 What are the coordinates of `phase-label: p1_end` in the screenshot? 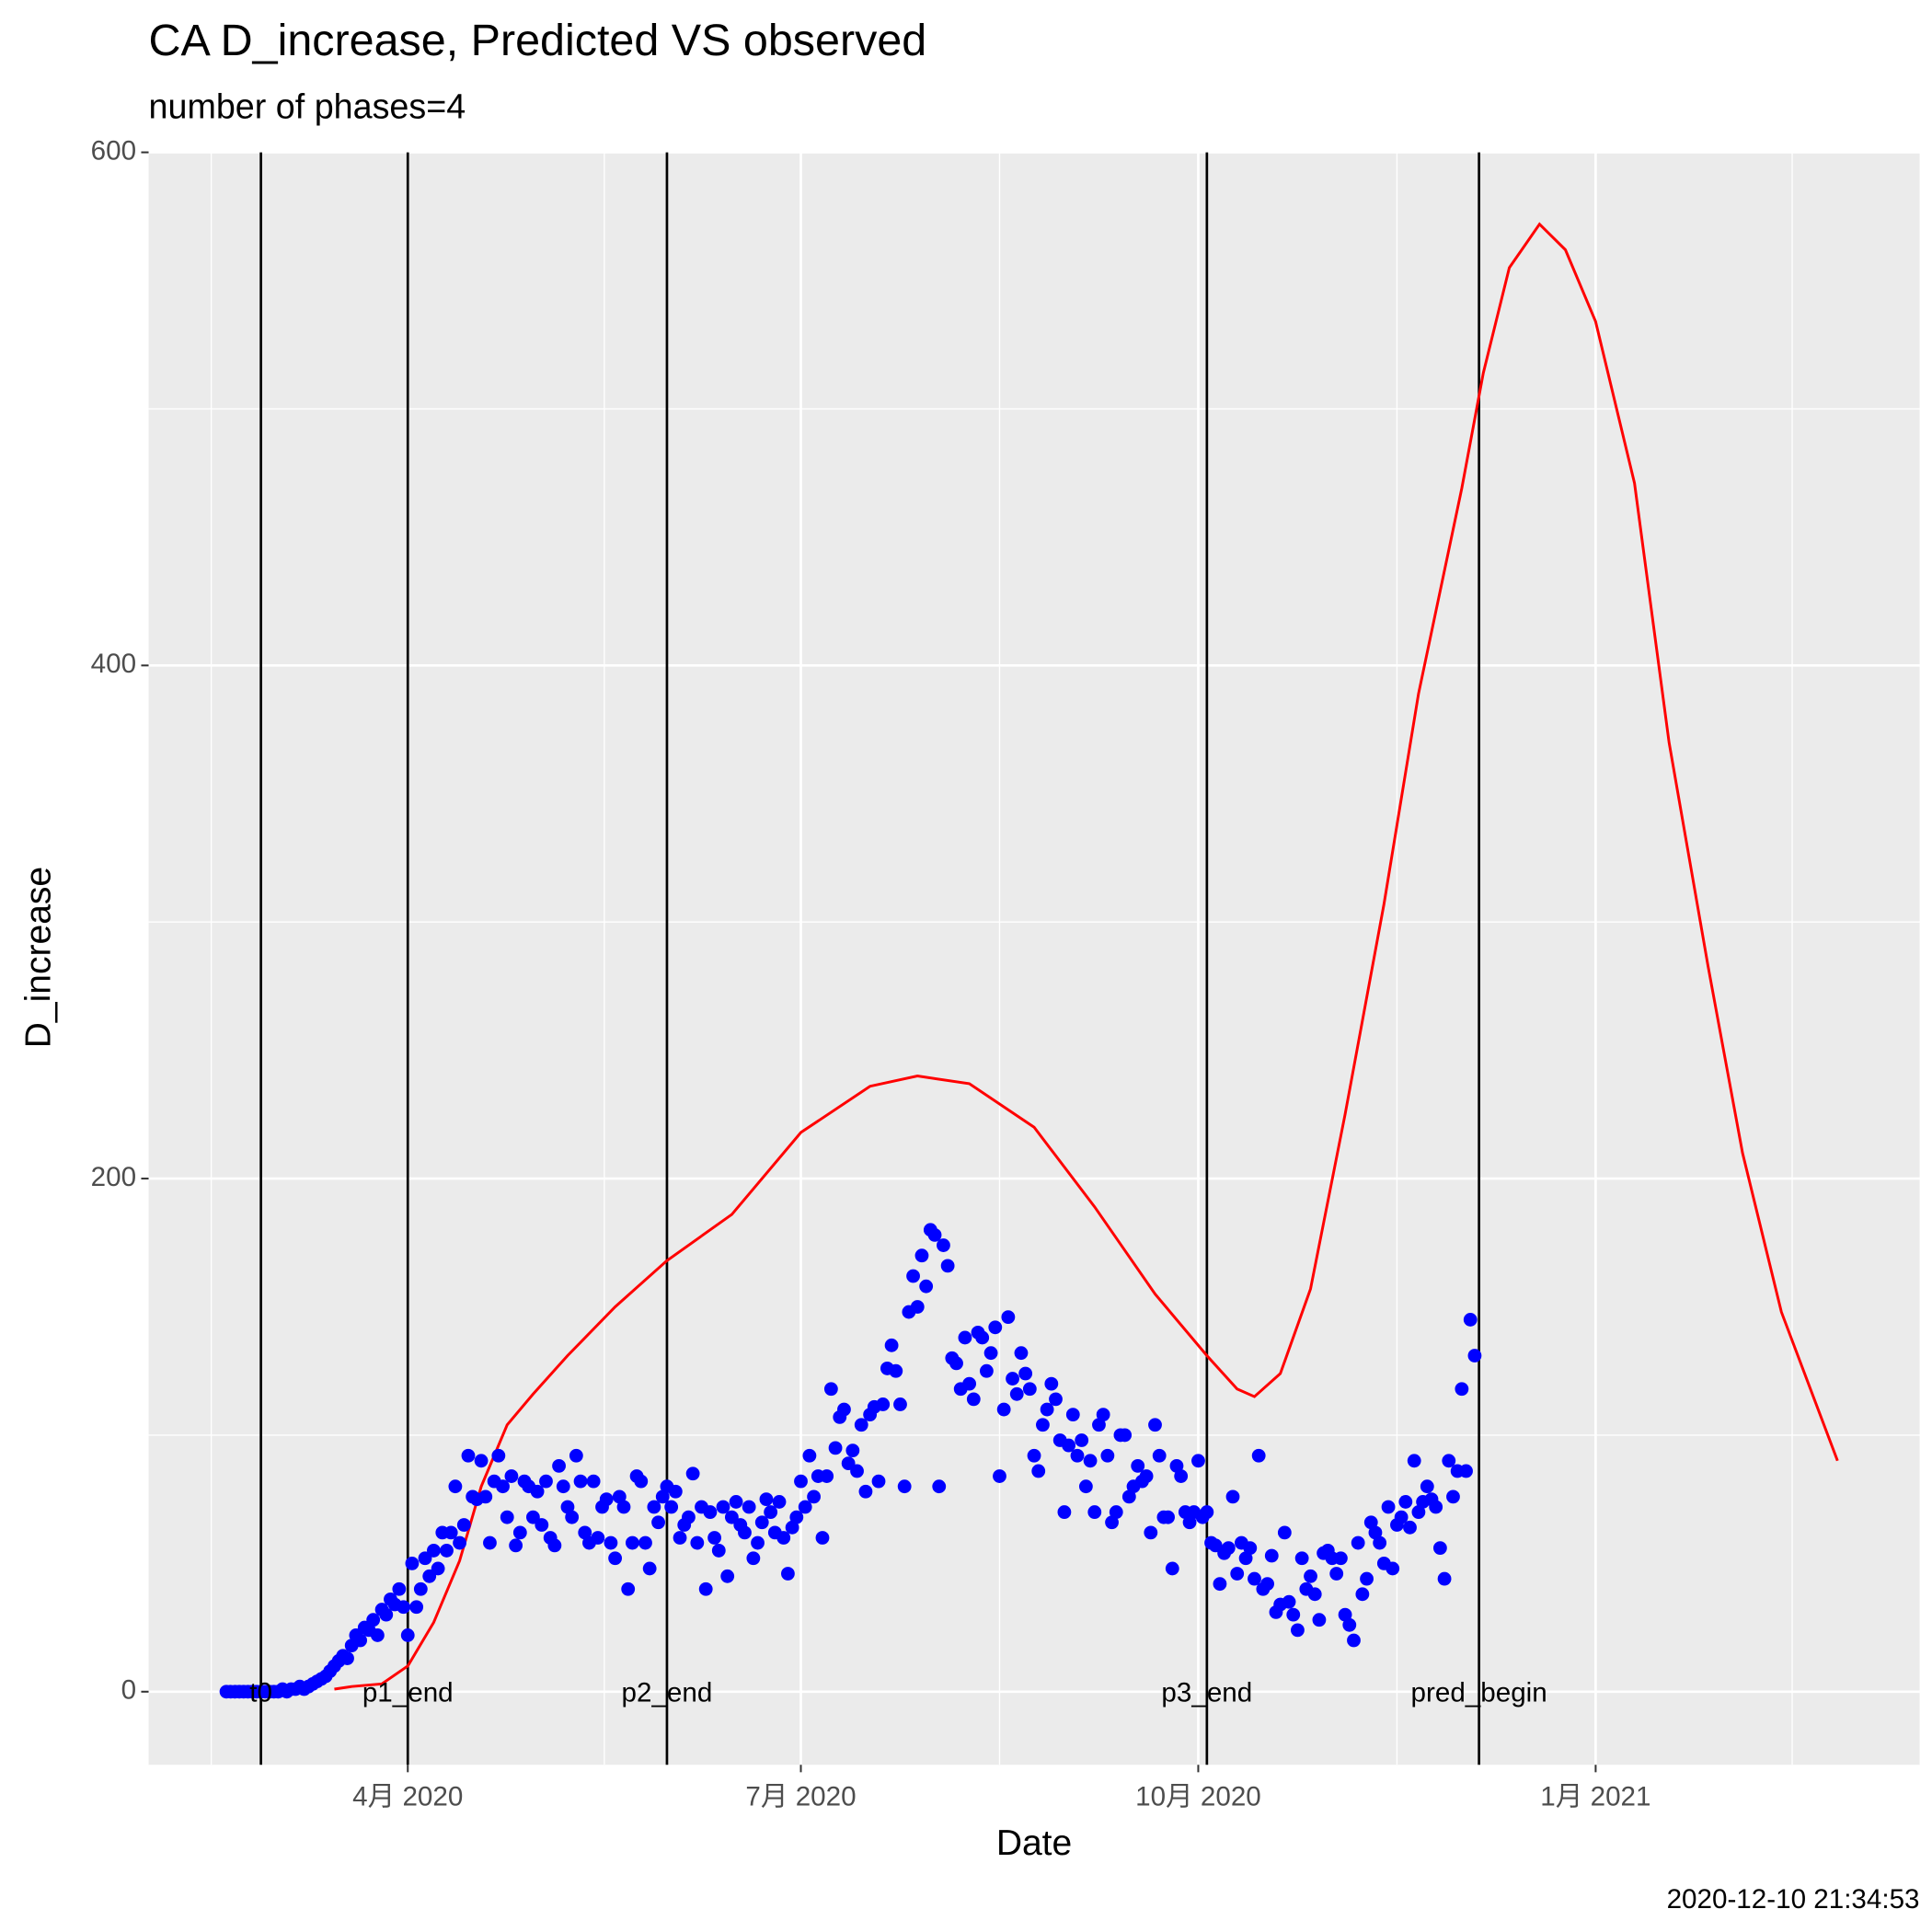 It's located at (408, 1692).